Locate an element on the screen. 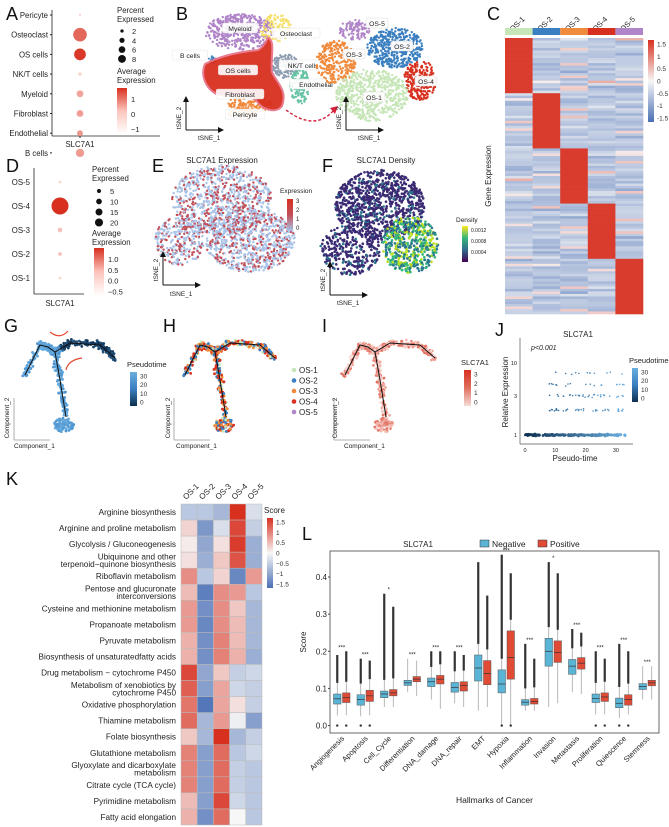 This screenshot has width=669, height=827. cluster-label: Pericyte is located at coordinates (245, 115).